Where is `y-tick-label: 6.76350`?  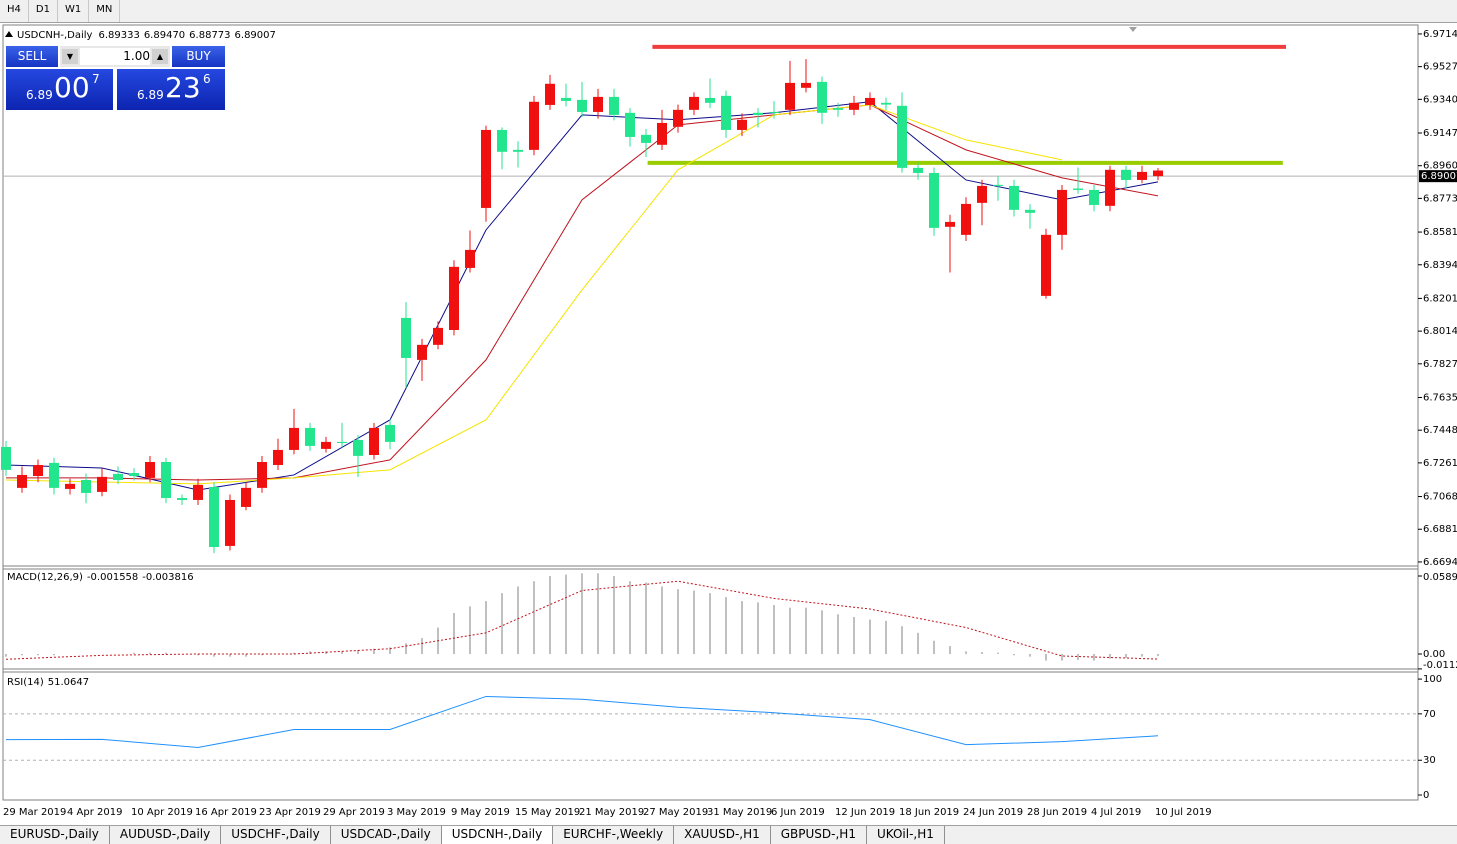
y-tick-label: 6.76350 is located at coordinates (1440, 397).